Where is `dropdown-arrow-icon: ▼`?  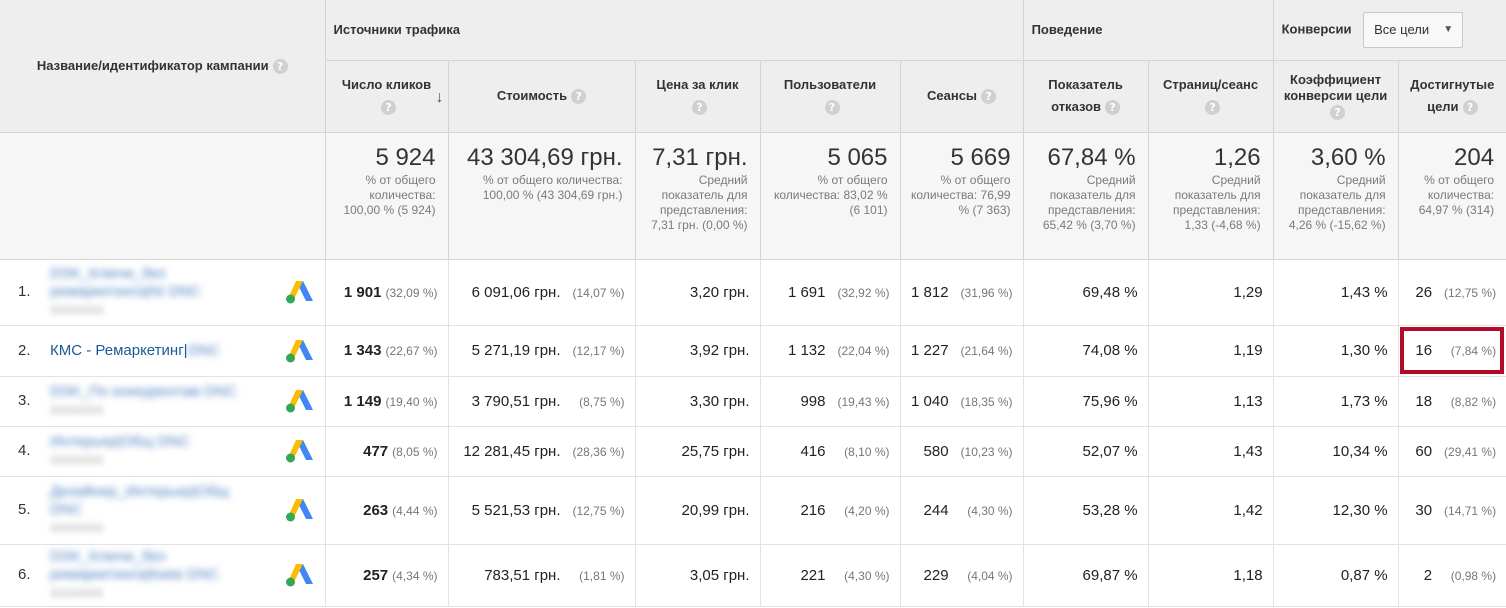 dropdown-arrow-icon: ▼ is located at coordinates (1448, 29).